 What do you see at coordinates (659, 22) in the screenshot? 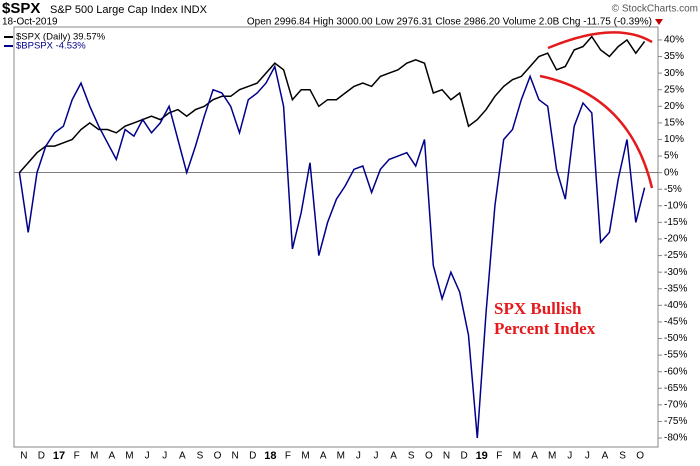
I see `down-arrow` at bounding box center [659, 22].